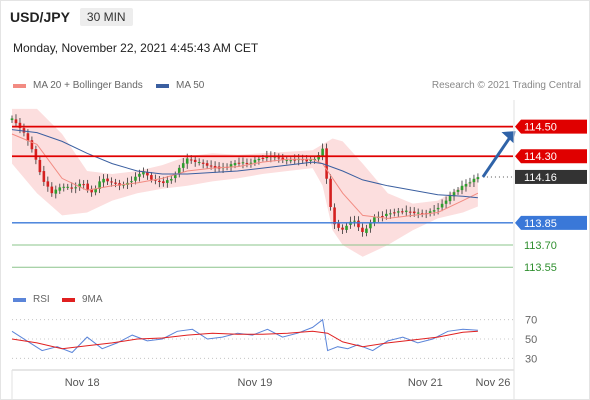 This screenshot has width=590, height=400. I want to click on level-label-3: 113.85, so click(540, 224).